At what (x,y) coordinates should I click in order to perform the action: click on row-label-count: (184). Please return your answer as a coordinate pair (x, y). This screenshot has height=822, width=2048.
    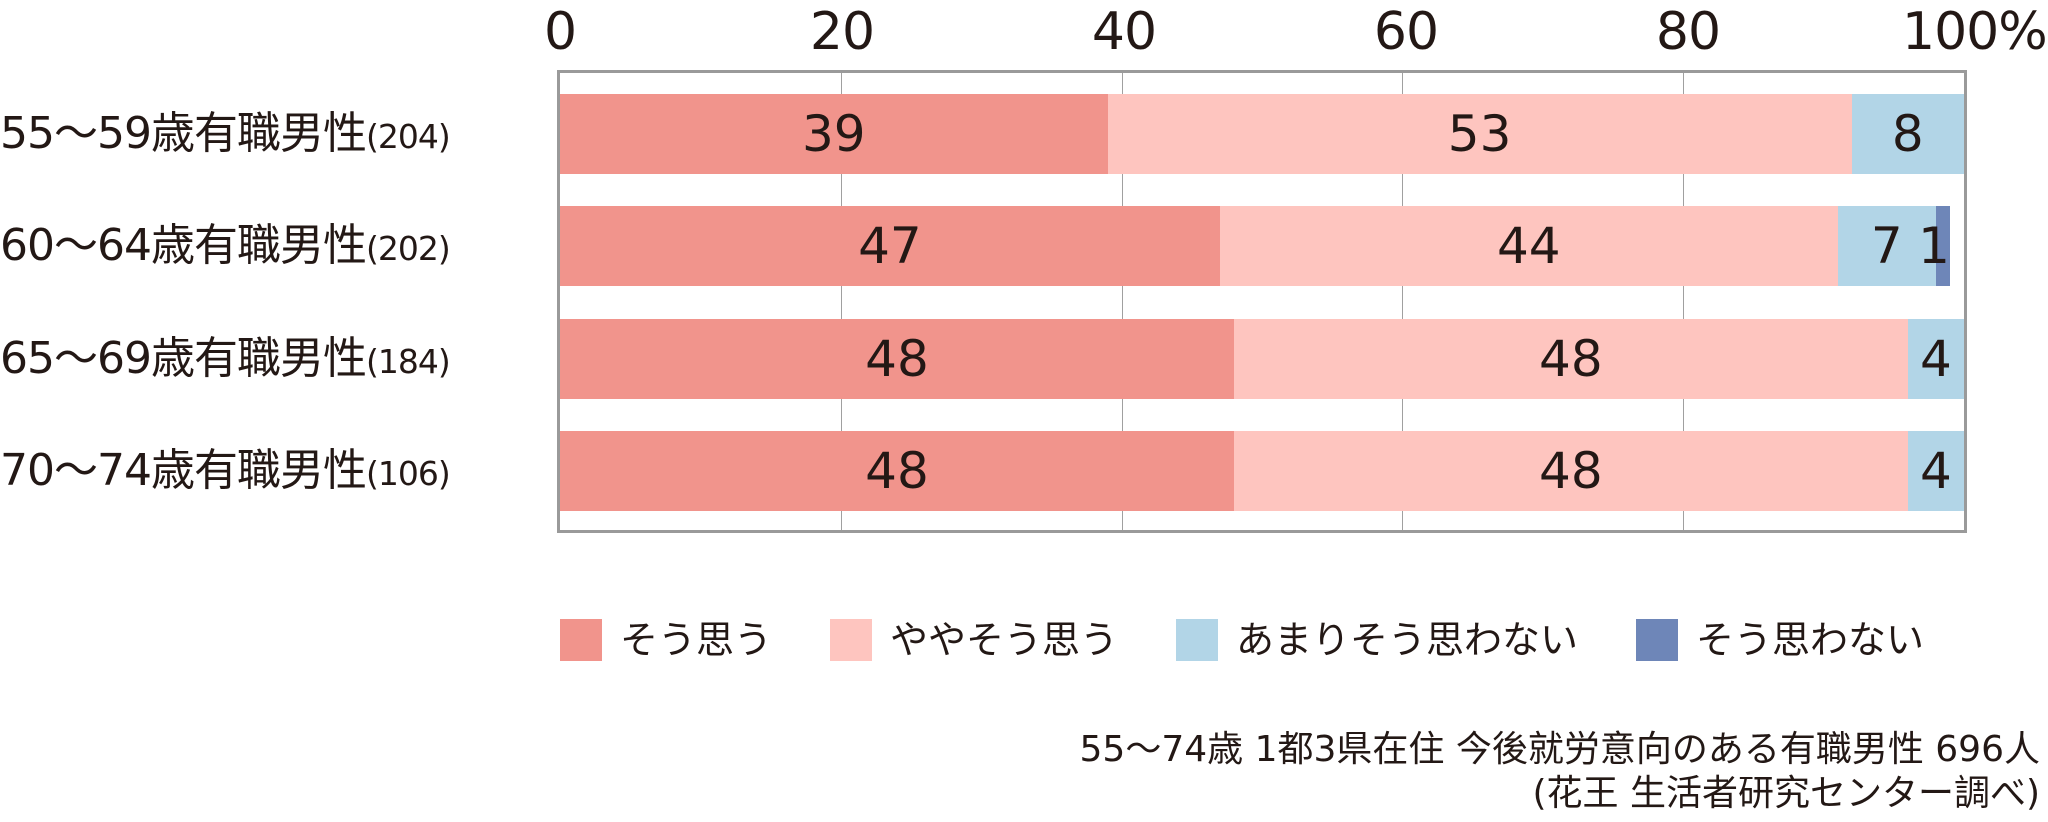
    Looking at the image, I should click on (408, 361).